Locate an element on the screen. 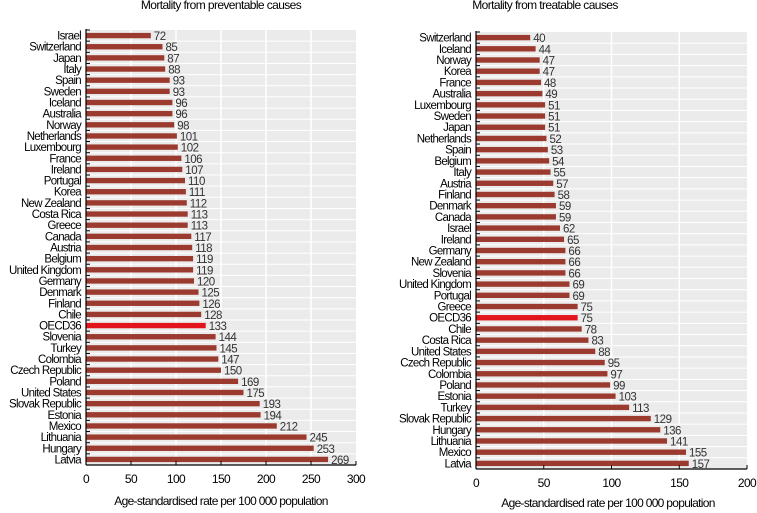  bar-slovak-republic is located at coordinates (173, 403).